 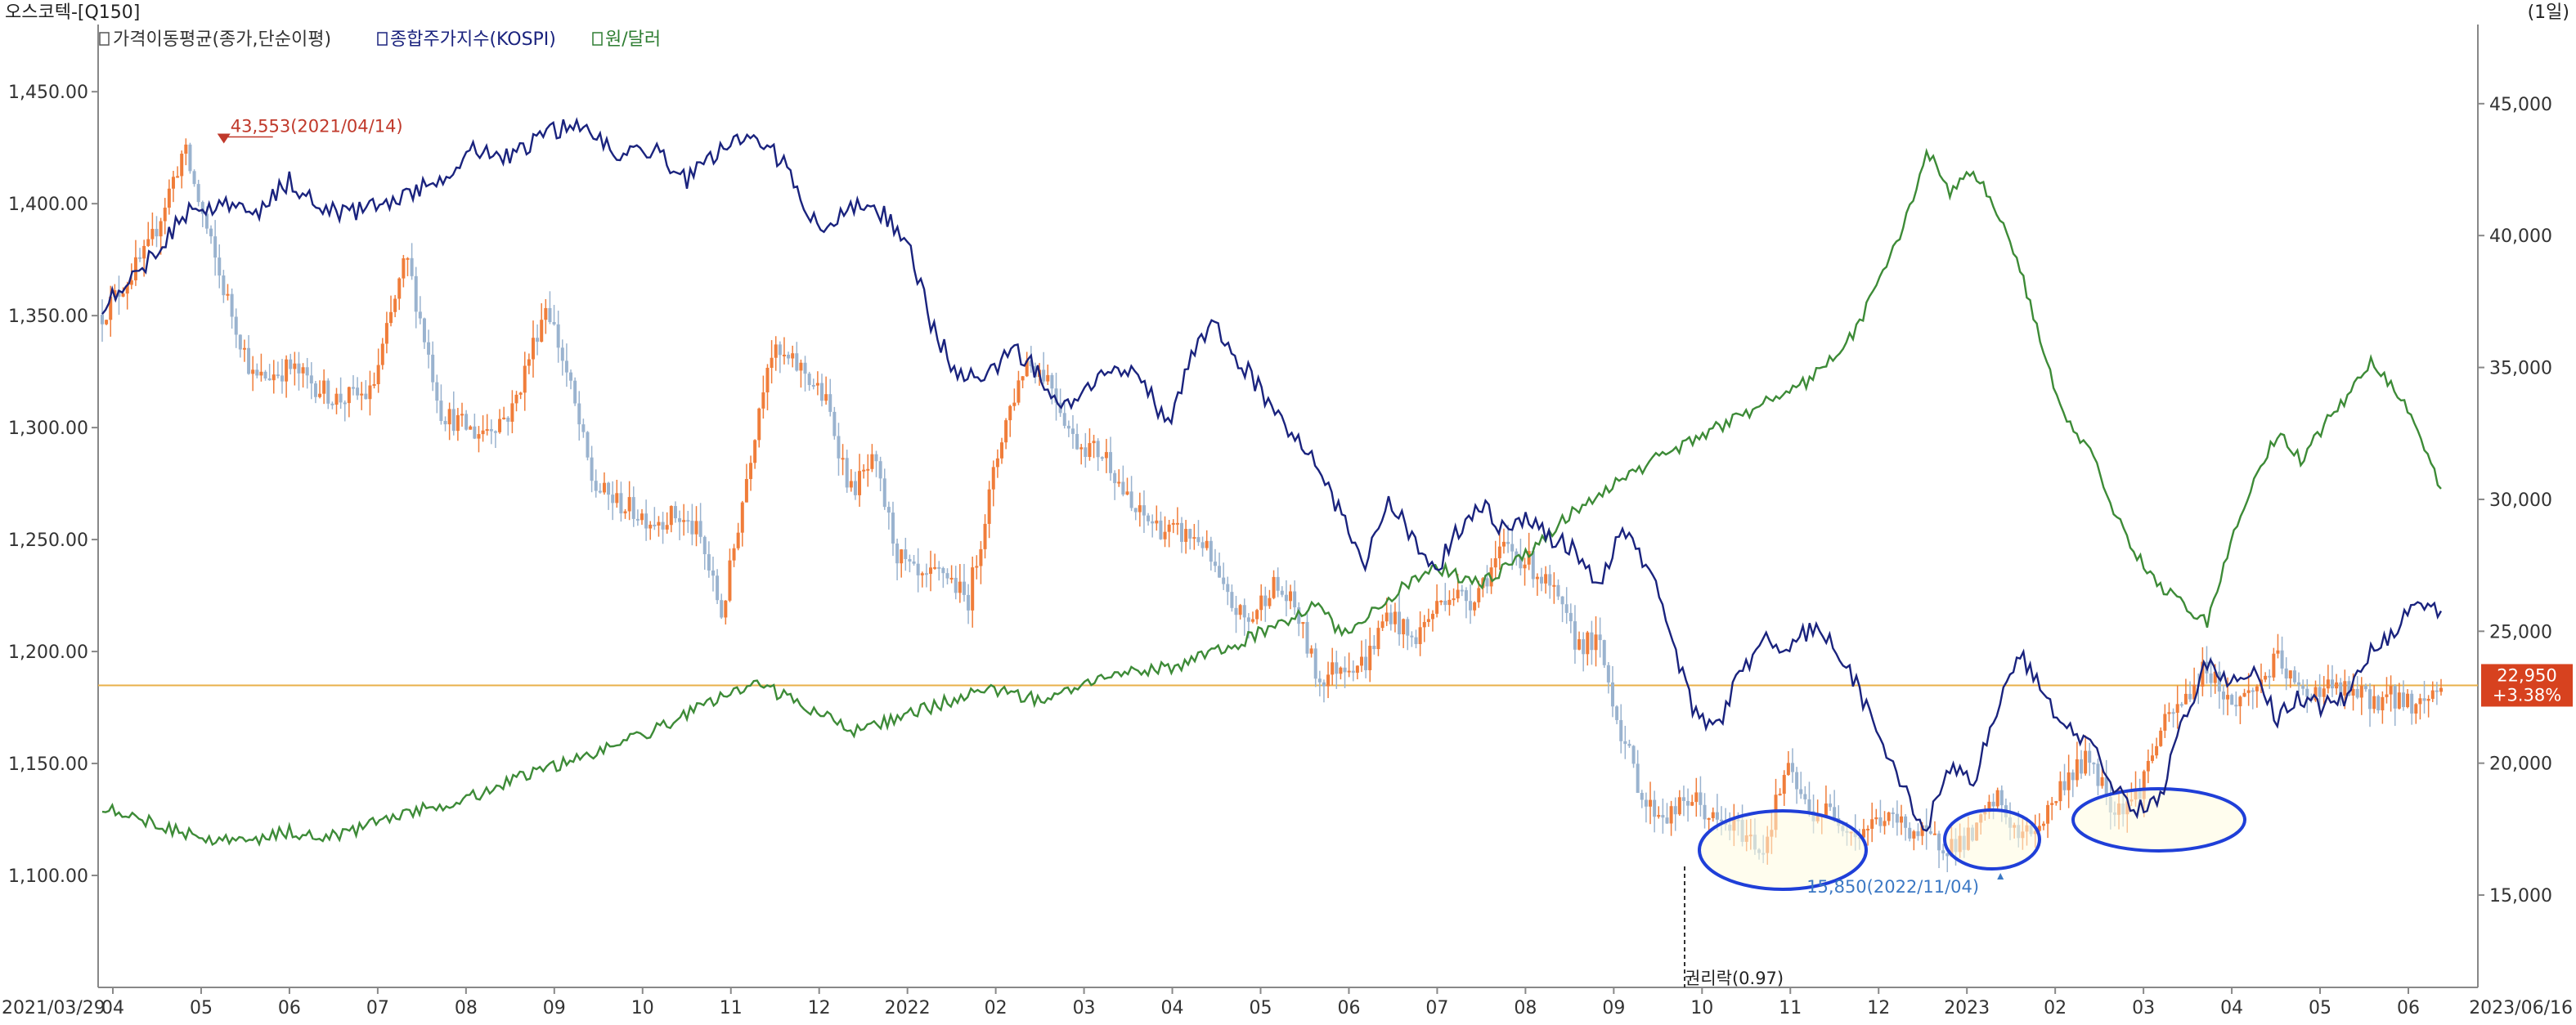 What do you see at coordinates (104, 39) in the screenshot?
I see `legend-marker-ma` at bounding box center [104, 39].